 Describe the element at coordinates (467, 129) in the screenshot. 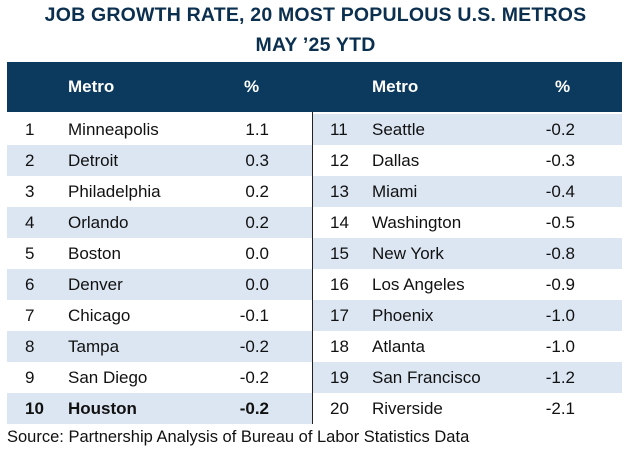

I see `table-row: 11 Seattle -0.2` at that location.